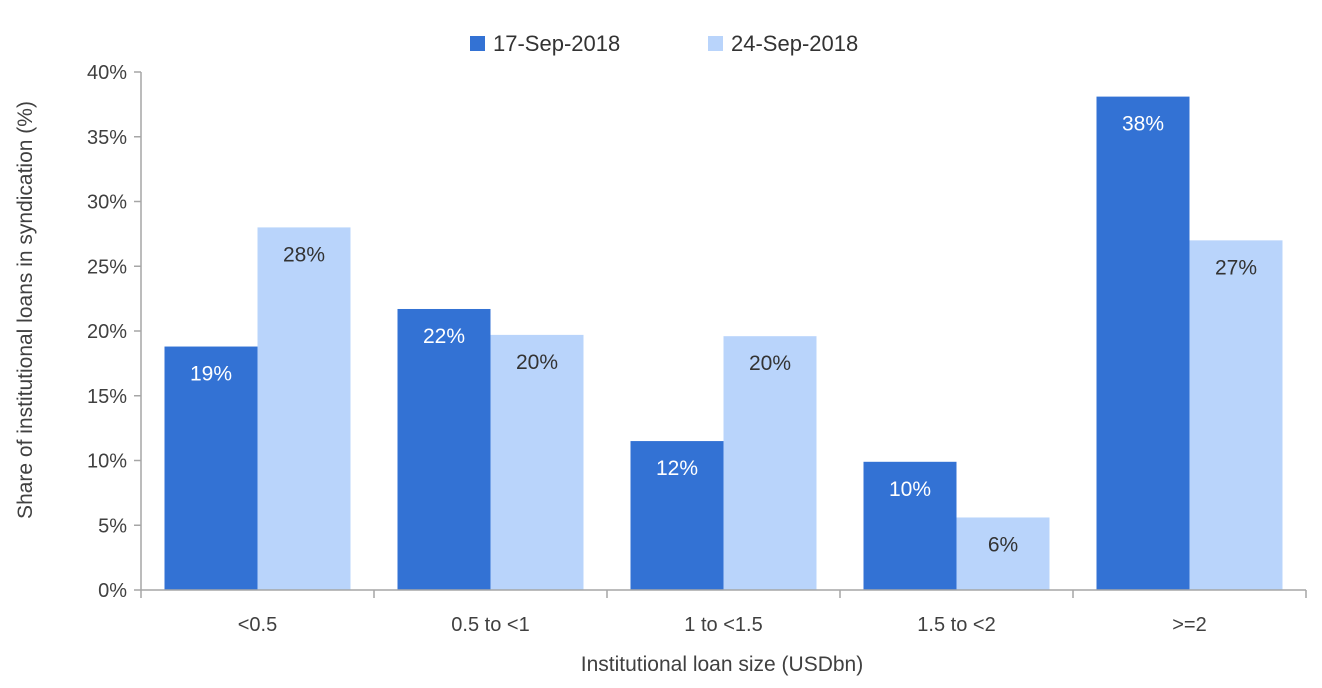 Image resolution: width=1322 pixels, height=688 pixels. What do you see at coordinates (1143, 124) in the screenshot?
I see `data-label: 38%` at bounding box center [1143, 124].